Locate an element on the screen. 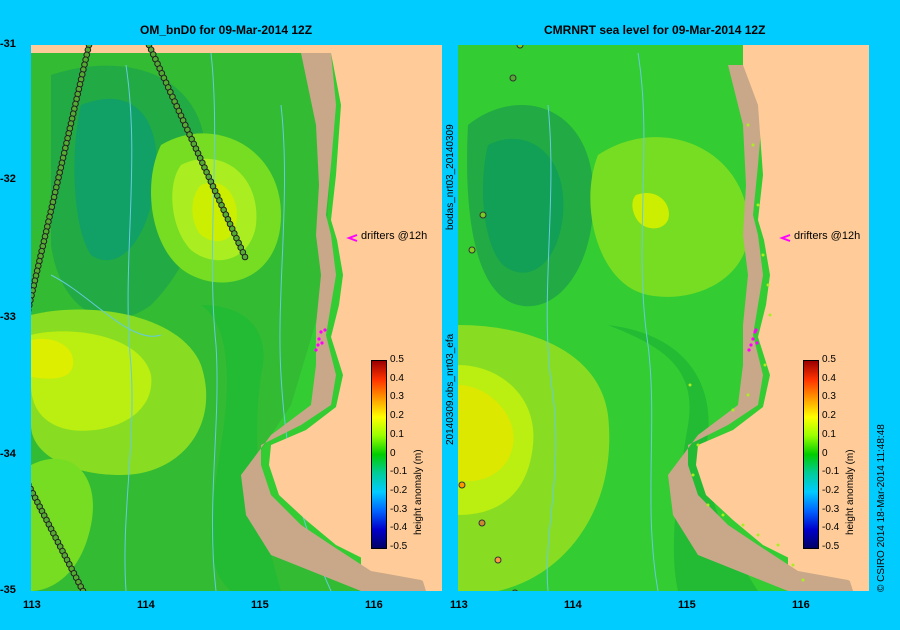  y-tick-31: -31 is located at coordinates (8, 44).